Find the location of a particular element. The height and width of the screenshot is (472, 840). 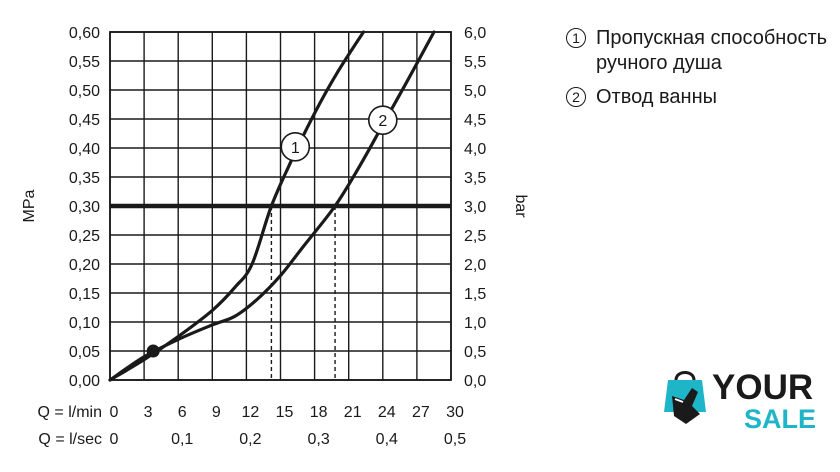

y-right-tick-label: 0,5 is located at coordinates (475, 352).